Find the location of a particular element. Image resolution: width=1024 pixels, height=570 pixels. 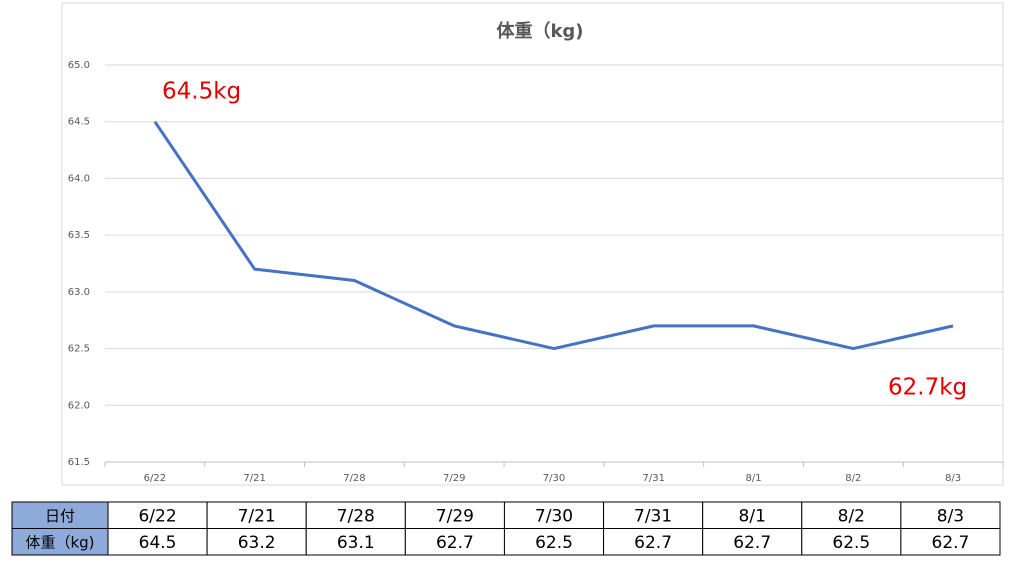

x-tick-label: 7/30 is located at coordinates (554, 478).